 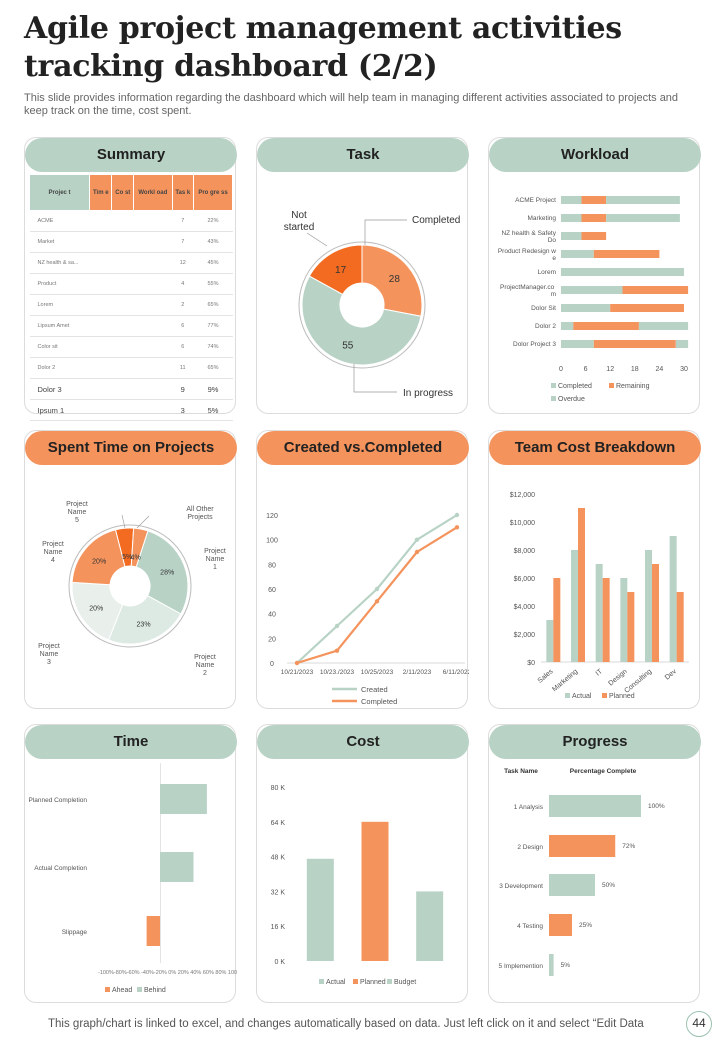 I want to click on workload-title: Workload, so click(x=595, y=155).